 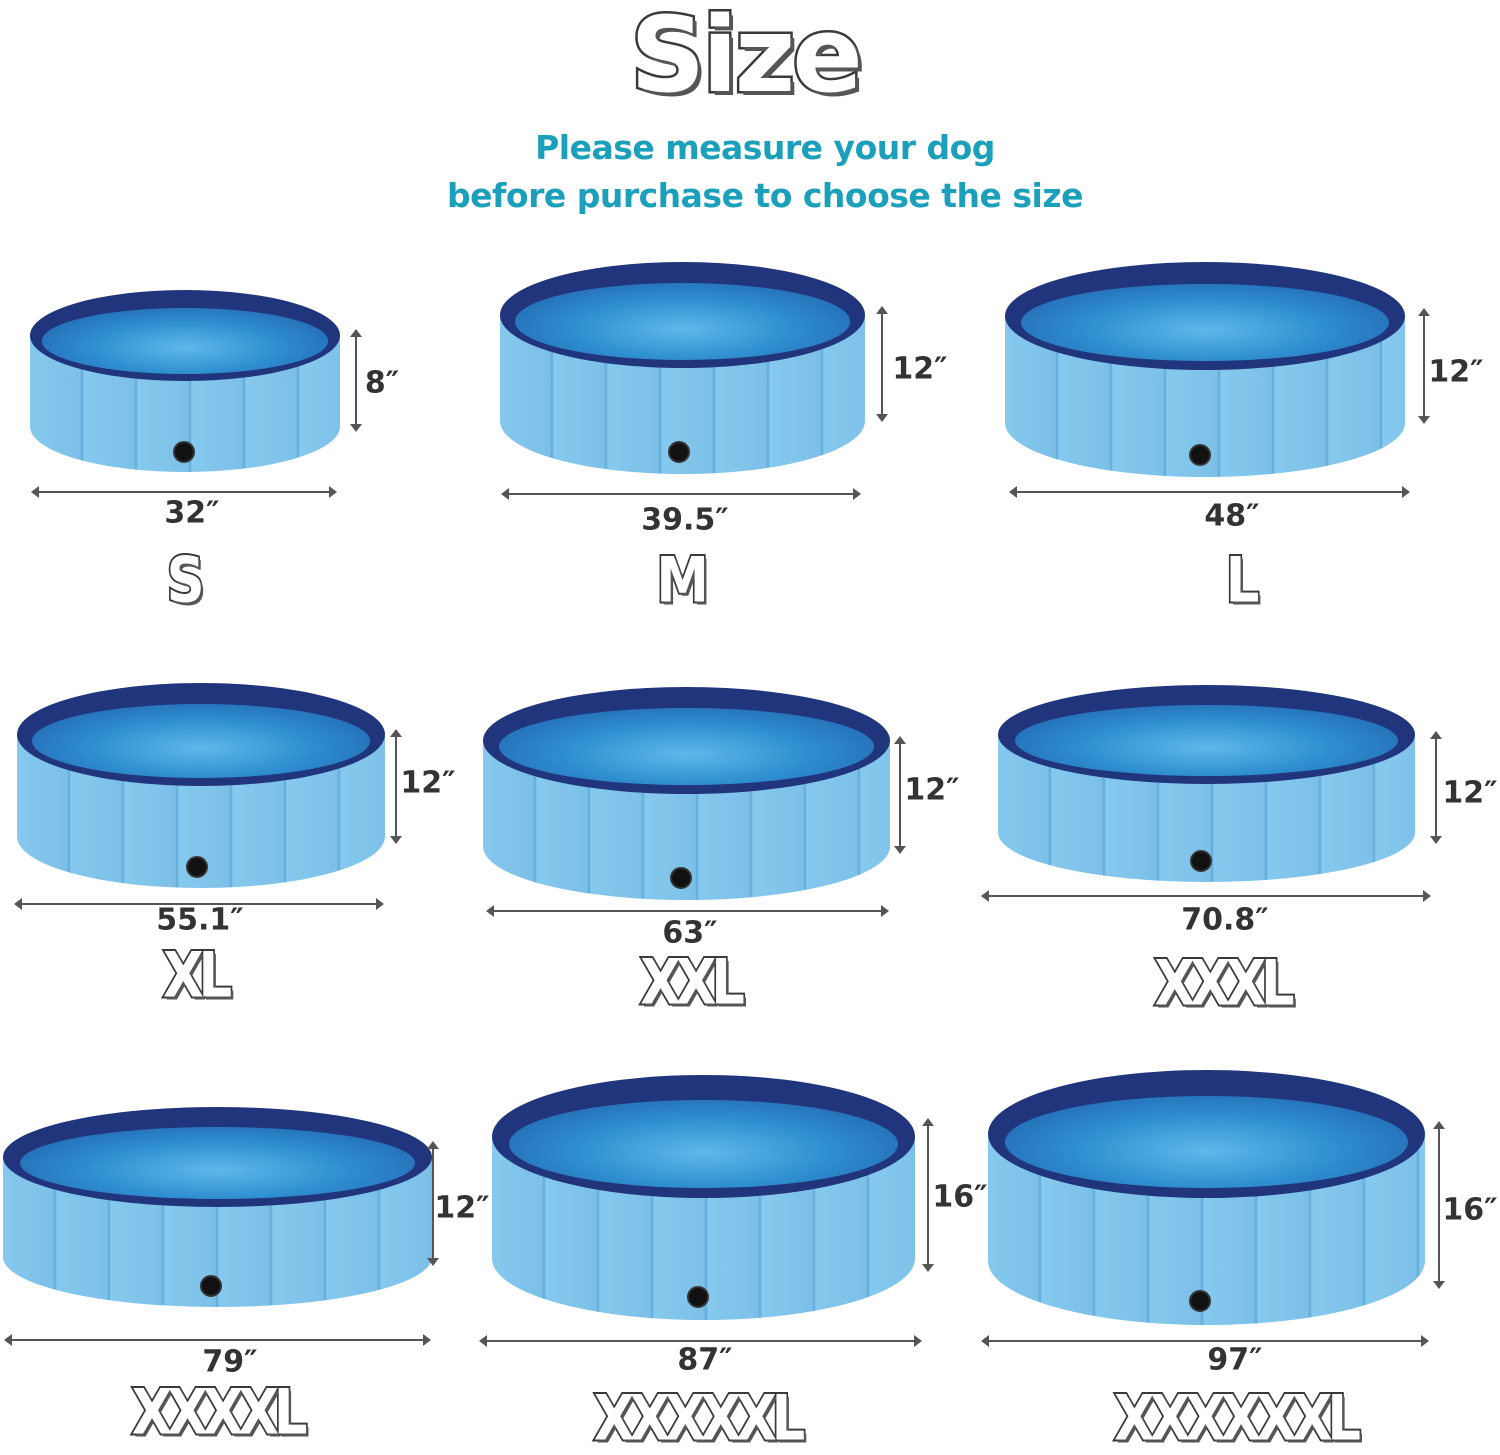 I want to click on diameter-label: 63″, so click(x=690, y=933).